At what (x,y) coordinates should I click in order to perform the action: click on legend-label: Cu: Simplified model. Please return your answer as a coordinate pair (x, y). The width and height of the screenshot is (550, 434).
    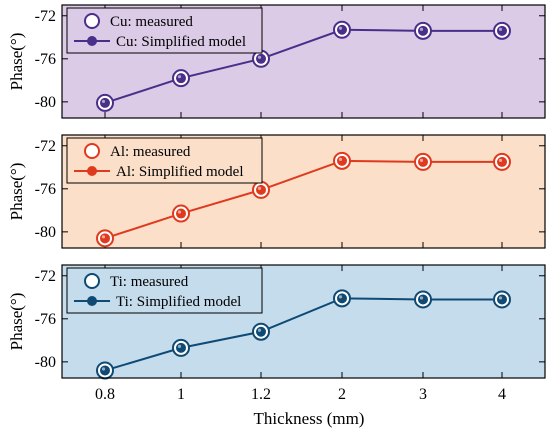
    Looking at the image, I should click on (181, 42).